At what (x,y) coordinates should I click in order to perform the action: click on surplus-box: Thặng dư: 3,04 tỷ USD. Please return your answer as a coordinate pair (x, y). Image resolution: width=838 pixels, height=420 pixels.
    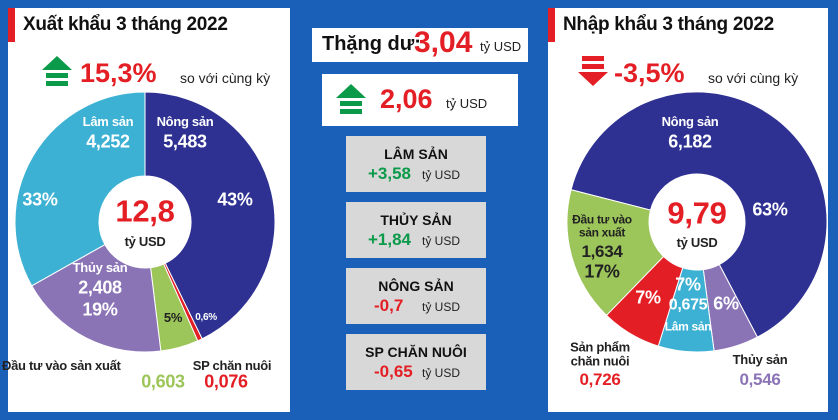
    Looking at the image, I should click on (420, 44).